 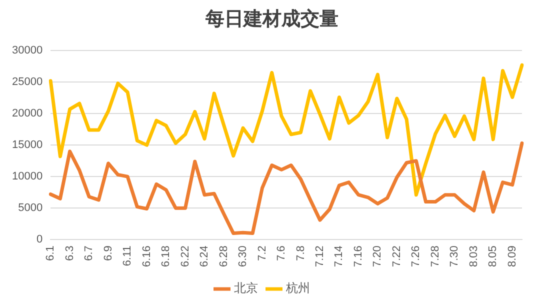 I want to click on legend-label: 北京, so click(x=246, y=288).